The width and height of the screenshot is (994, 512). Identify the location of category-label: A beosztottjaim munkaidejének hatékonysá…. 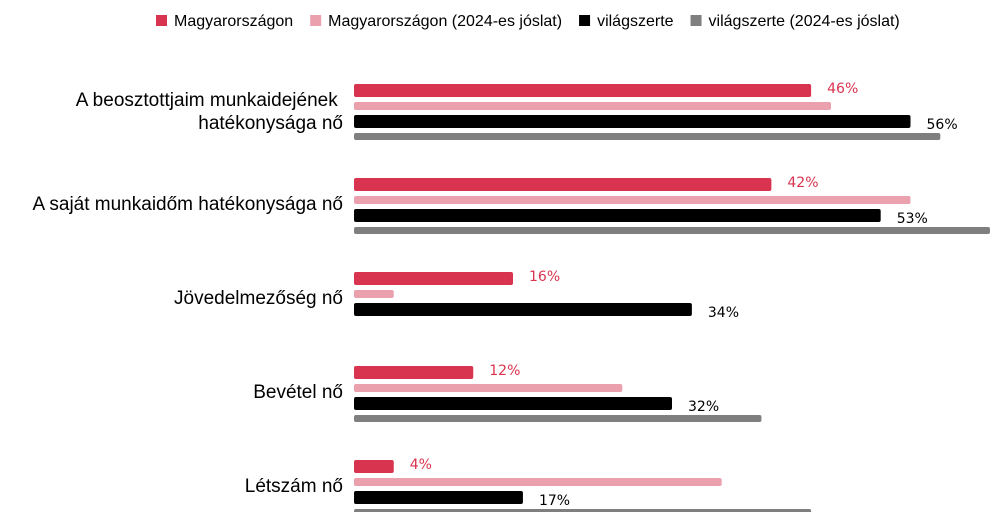
(209, 112).